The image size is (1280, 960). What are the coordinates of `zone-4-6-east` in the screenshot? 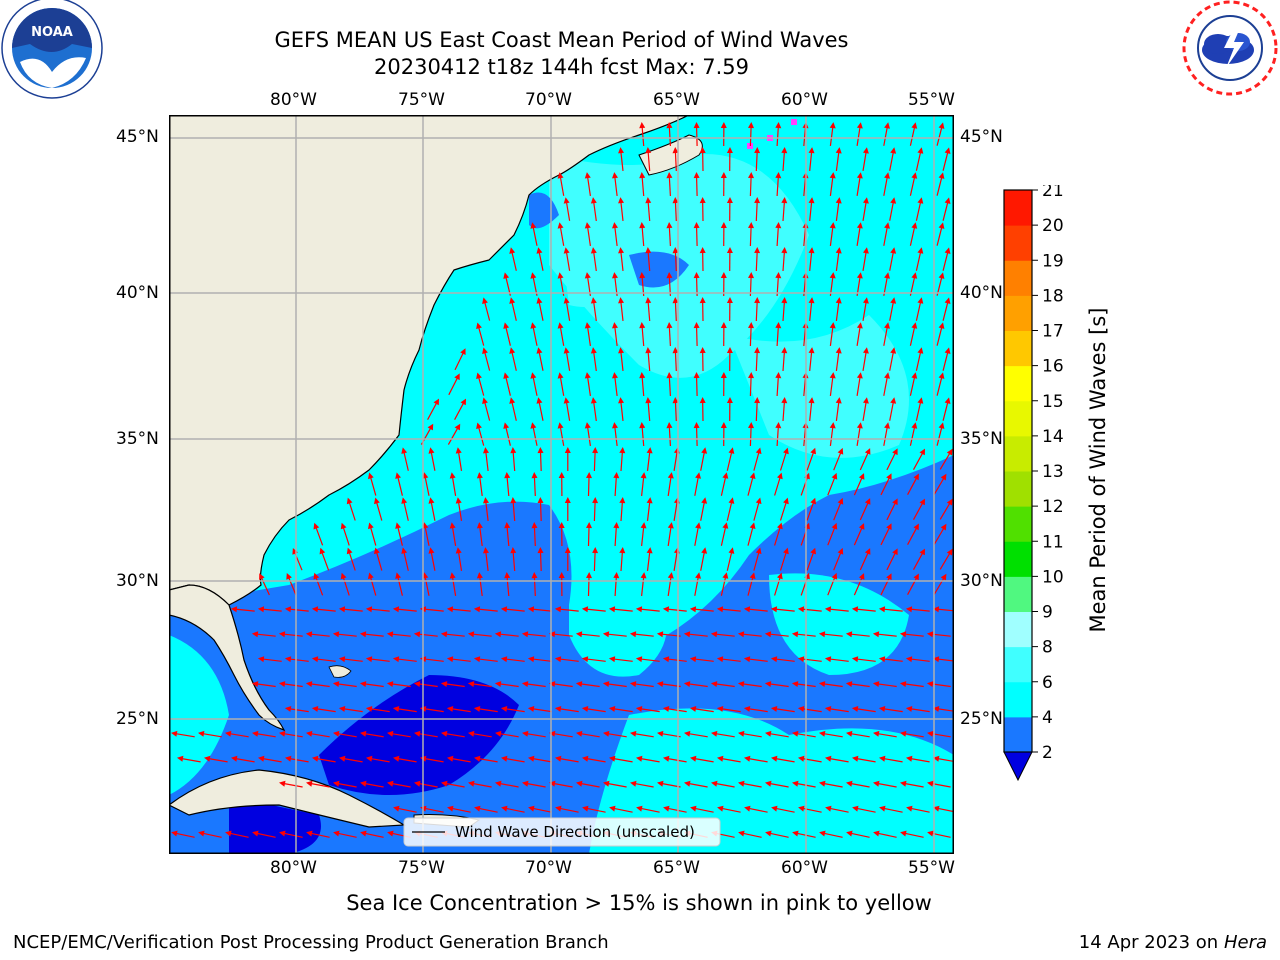 It's located at (839, 624).